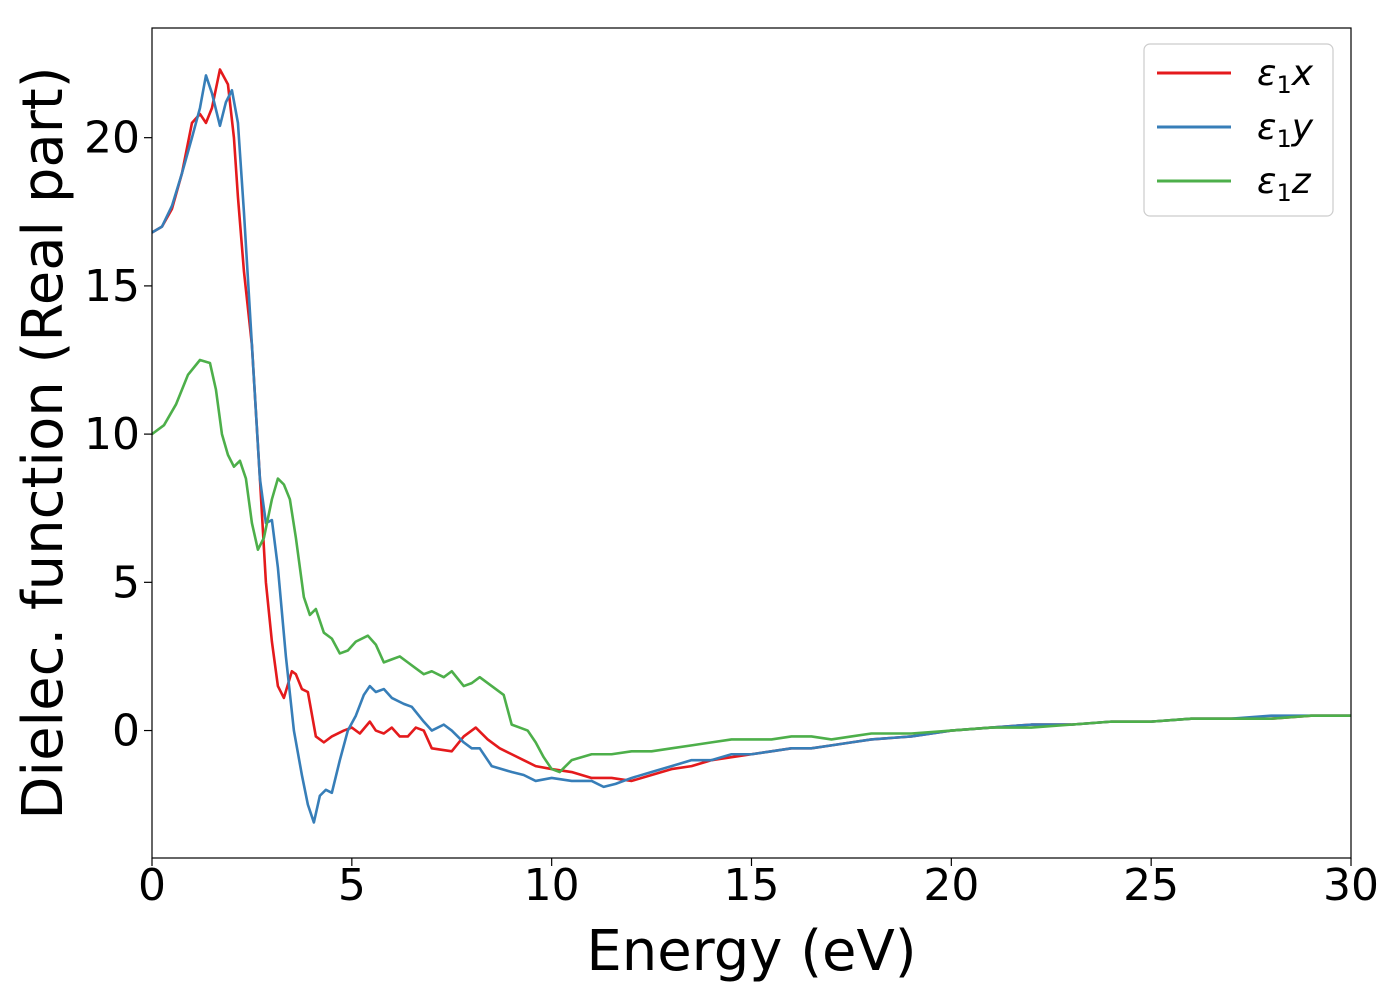 This screenshot has width=1400, height=1000. I want to click on y-tick-label: 0, so click(126, 731).